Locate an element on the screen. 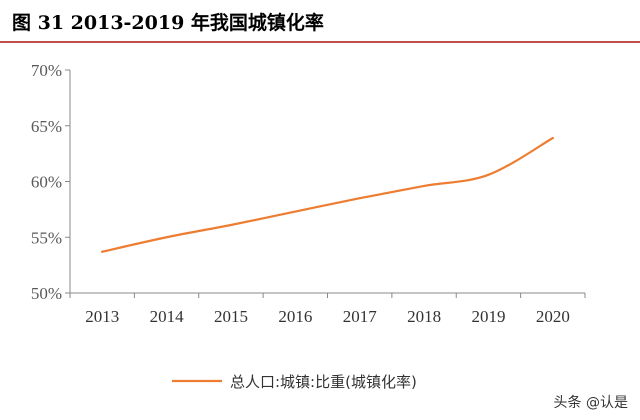 The width and height of the screenshot is (640, 420). x-tick-label: 2013 is located at coordinates (102, 316).